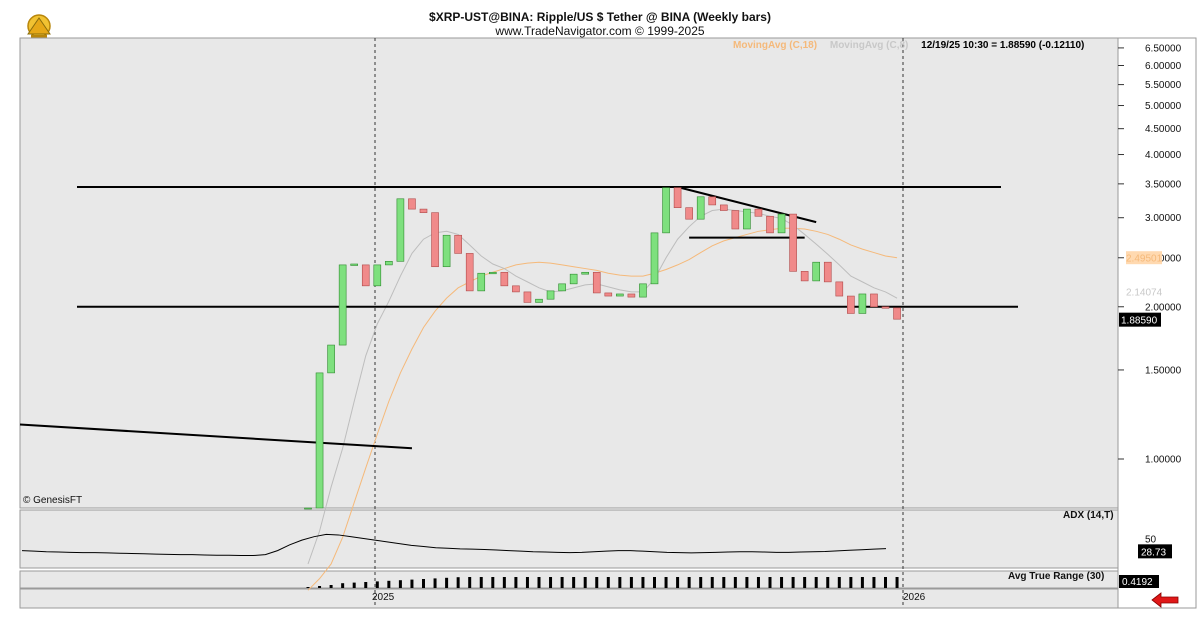 The width and height of the screenshot is (1200, 618). What do you see at coordinates (1155, 551) in the screenshot?
I see `adx-value-box` at bounding box center [1155, 551].